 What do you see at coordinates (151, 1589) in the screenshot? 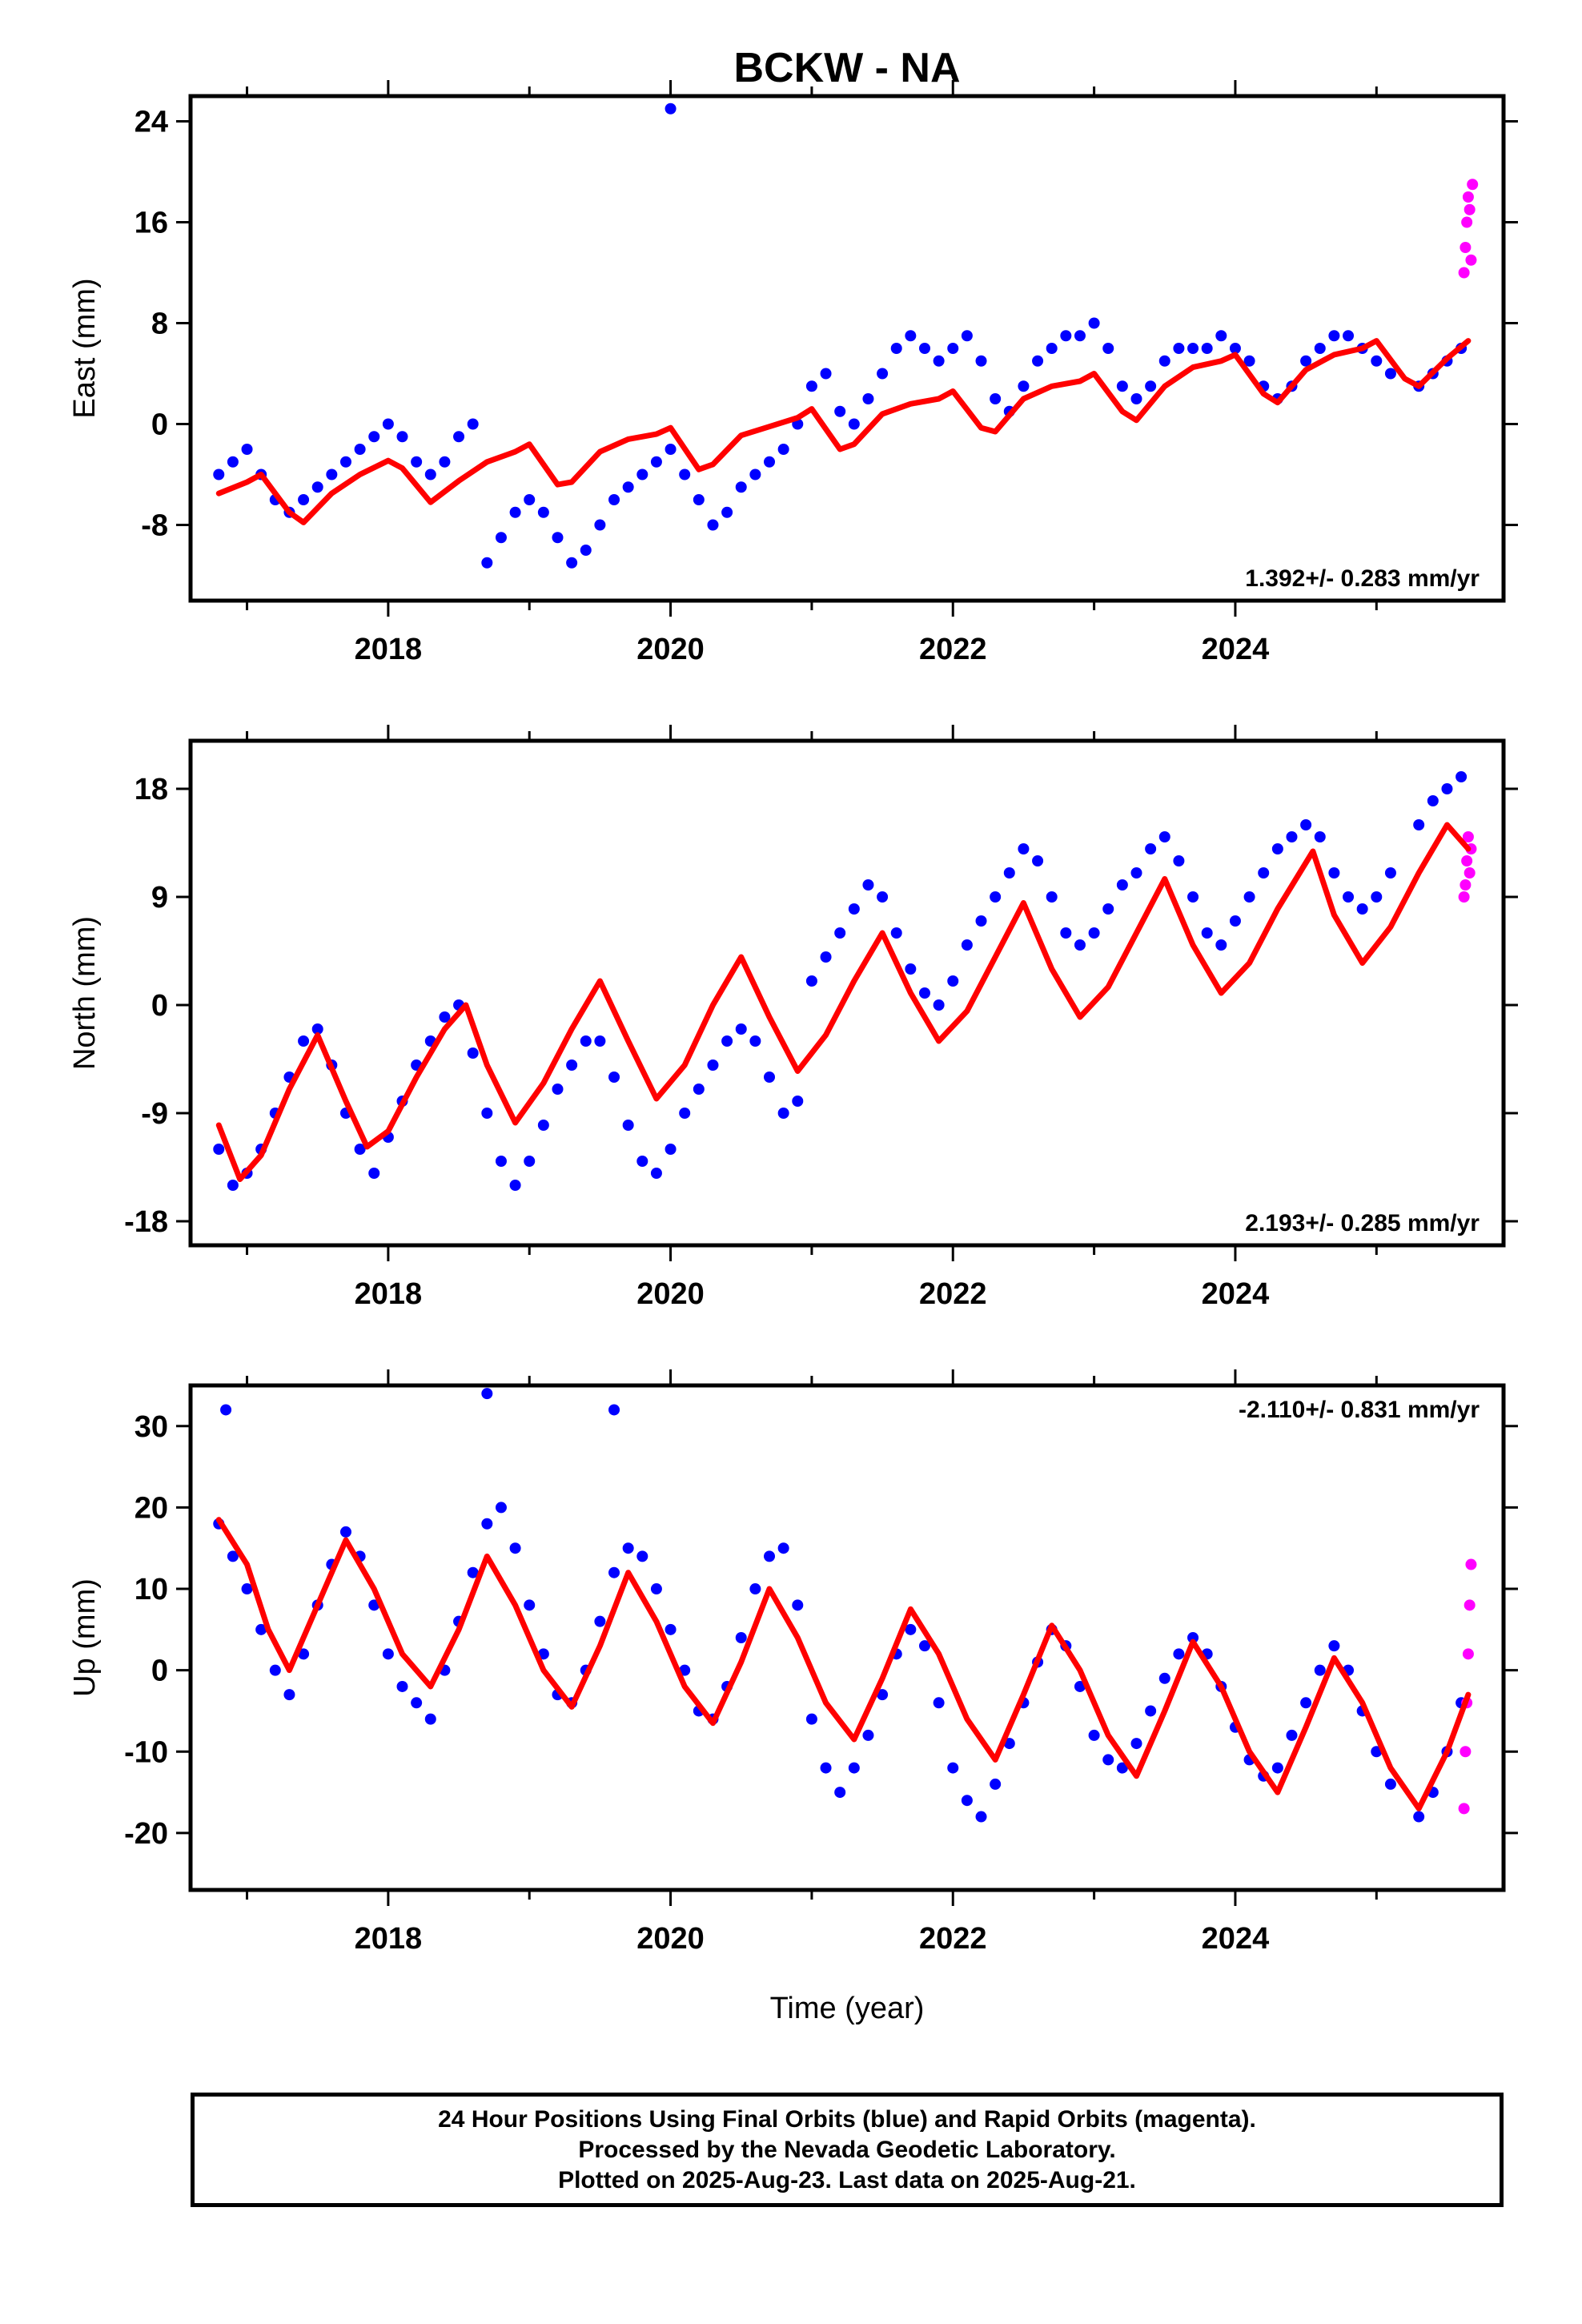
I see `y-tick-label: 10` at bounding box center [151, 1589].